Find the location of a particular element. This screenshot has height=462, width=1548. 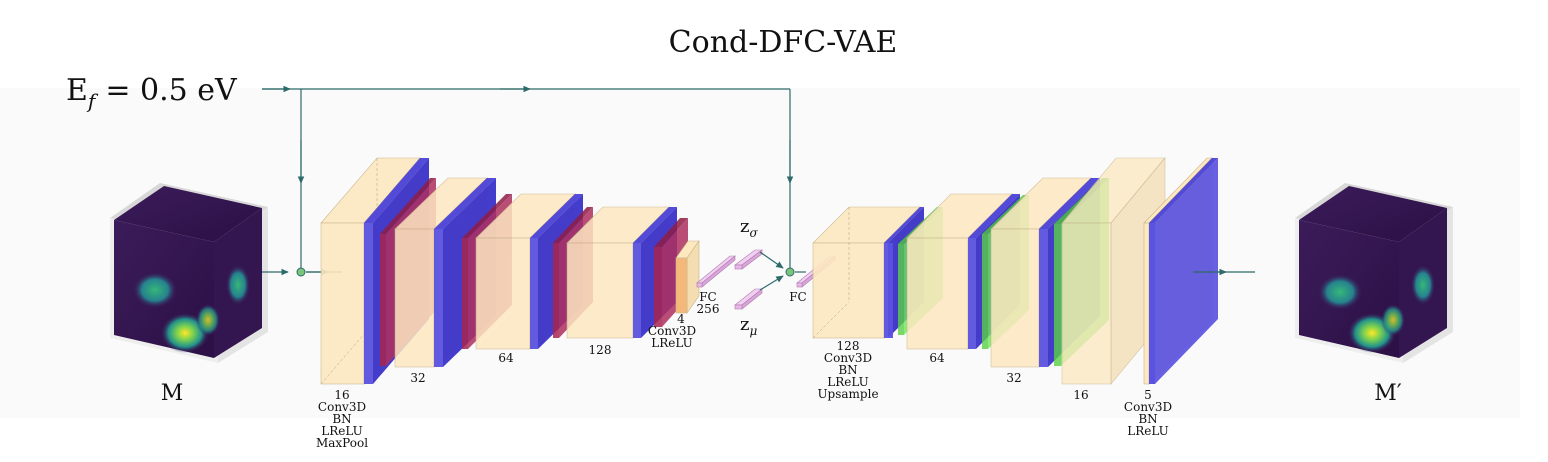

enc-b3-label: 64 is located at coordinates (506, 358).